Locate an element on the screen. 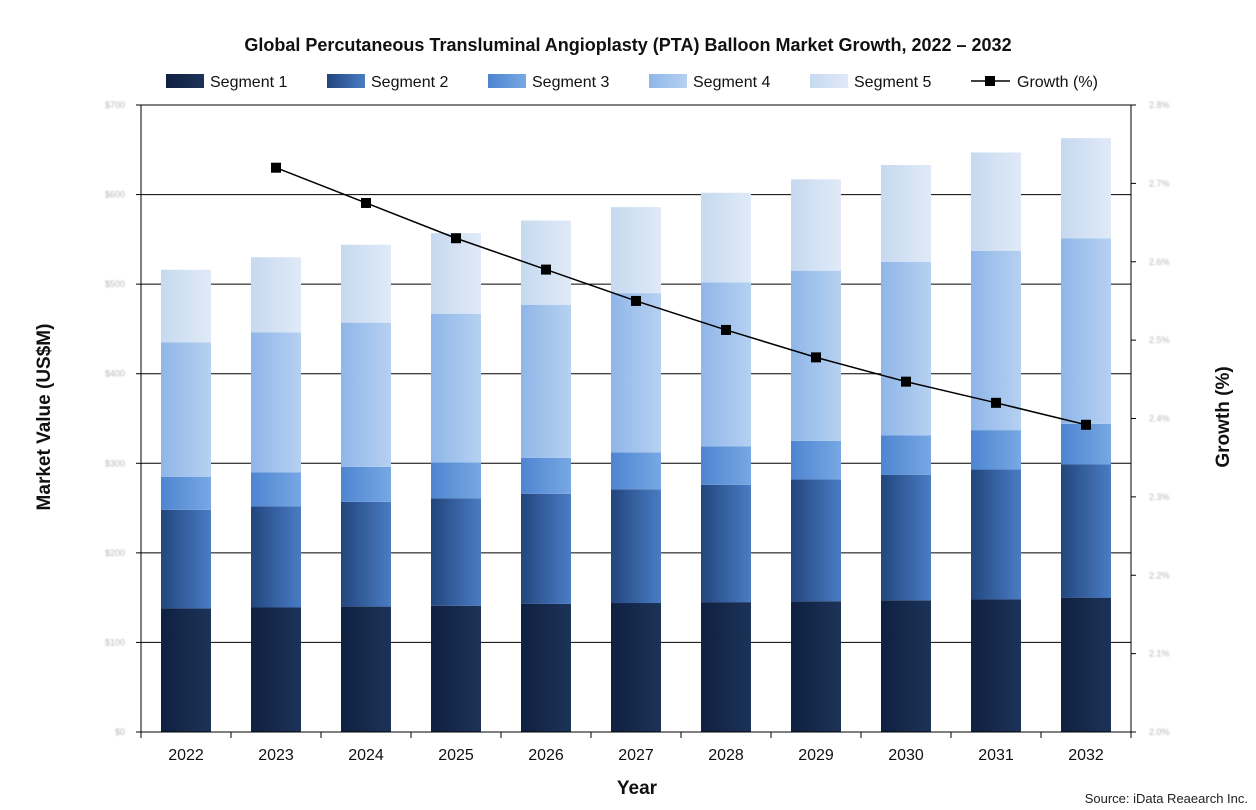  y2-tick-label: 2.1% is located at coordinates (1159, 654).